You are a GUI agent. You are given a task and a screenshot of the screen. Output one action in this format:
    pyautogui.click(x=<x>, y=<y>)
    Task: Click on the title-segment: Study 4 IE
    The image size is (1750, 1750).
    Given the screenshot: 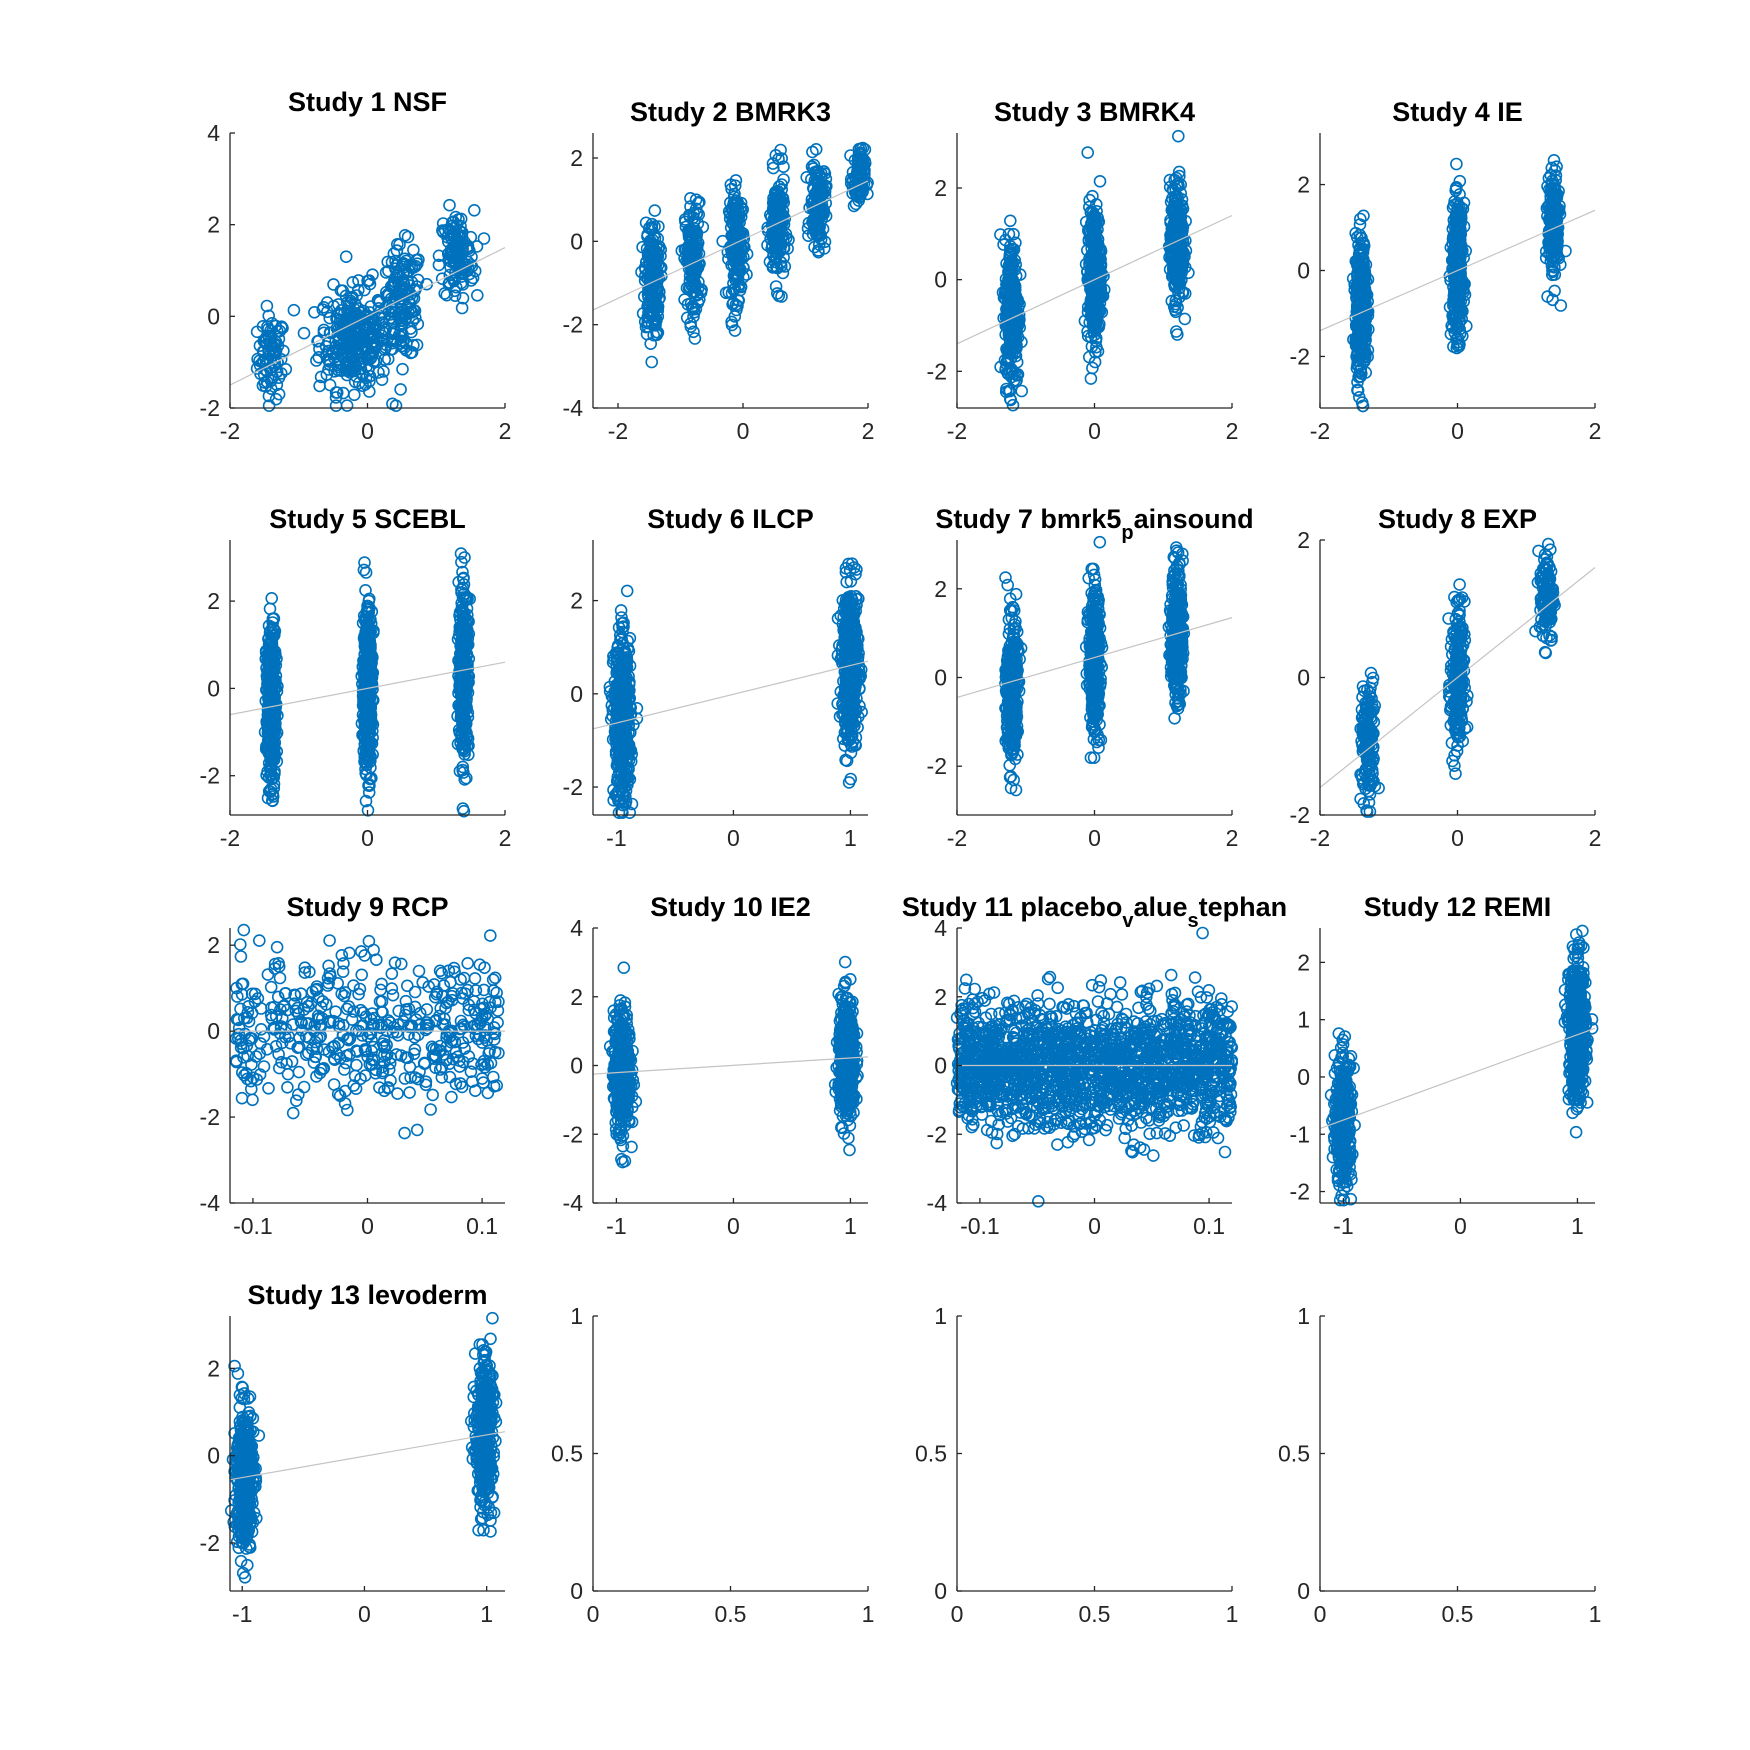 What is the action you would take?
    pyautogui.click(x=1457, y=112)
    